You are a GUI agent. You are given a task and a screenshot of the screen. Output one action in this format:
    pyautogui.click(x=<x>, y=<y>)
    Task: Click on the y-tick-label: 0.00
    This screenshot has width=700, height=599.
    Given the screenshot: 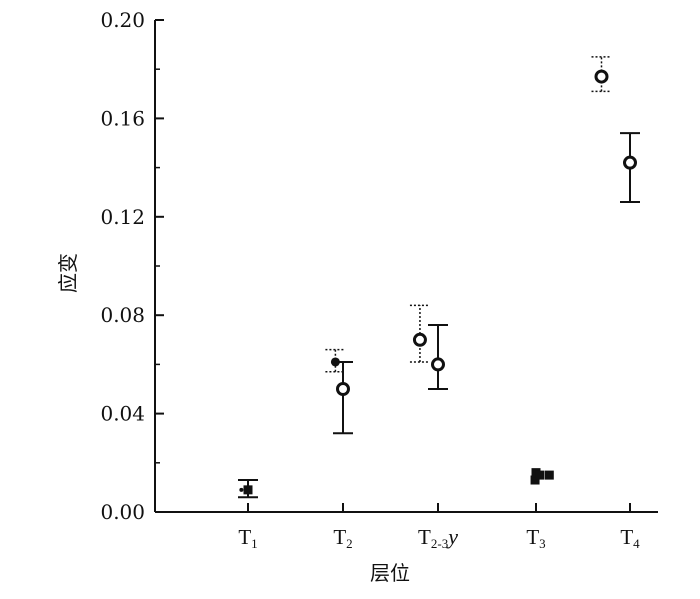 What is the action you would take?
    pyautogui.click(x=122, y=512)
    